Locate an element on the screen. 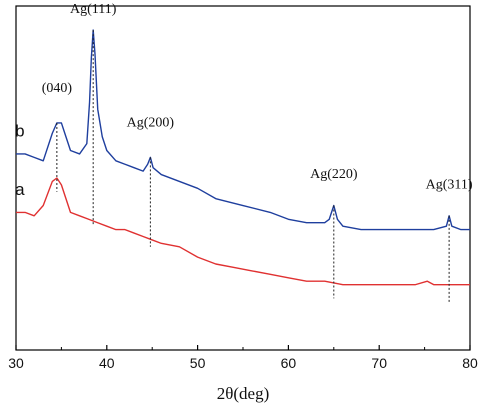 Image resolution: width=478 pixels, height=404 pixels. peak-label-0: (040) is located at coordinates (57, 88).